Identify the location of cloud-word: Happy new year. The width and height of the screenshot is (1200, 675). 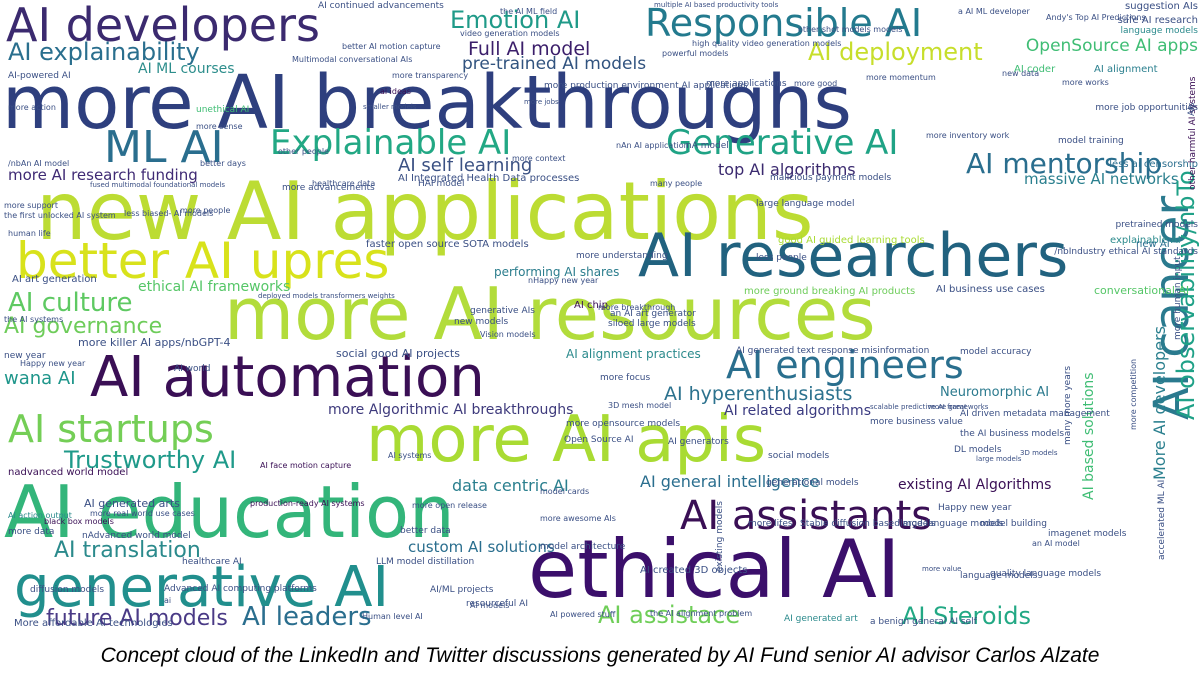
(975, 508).